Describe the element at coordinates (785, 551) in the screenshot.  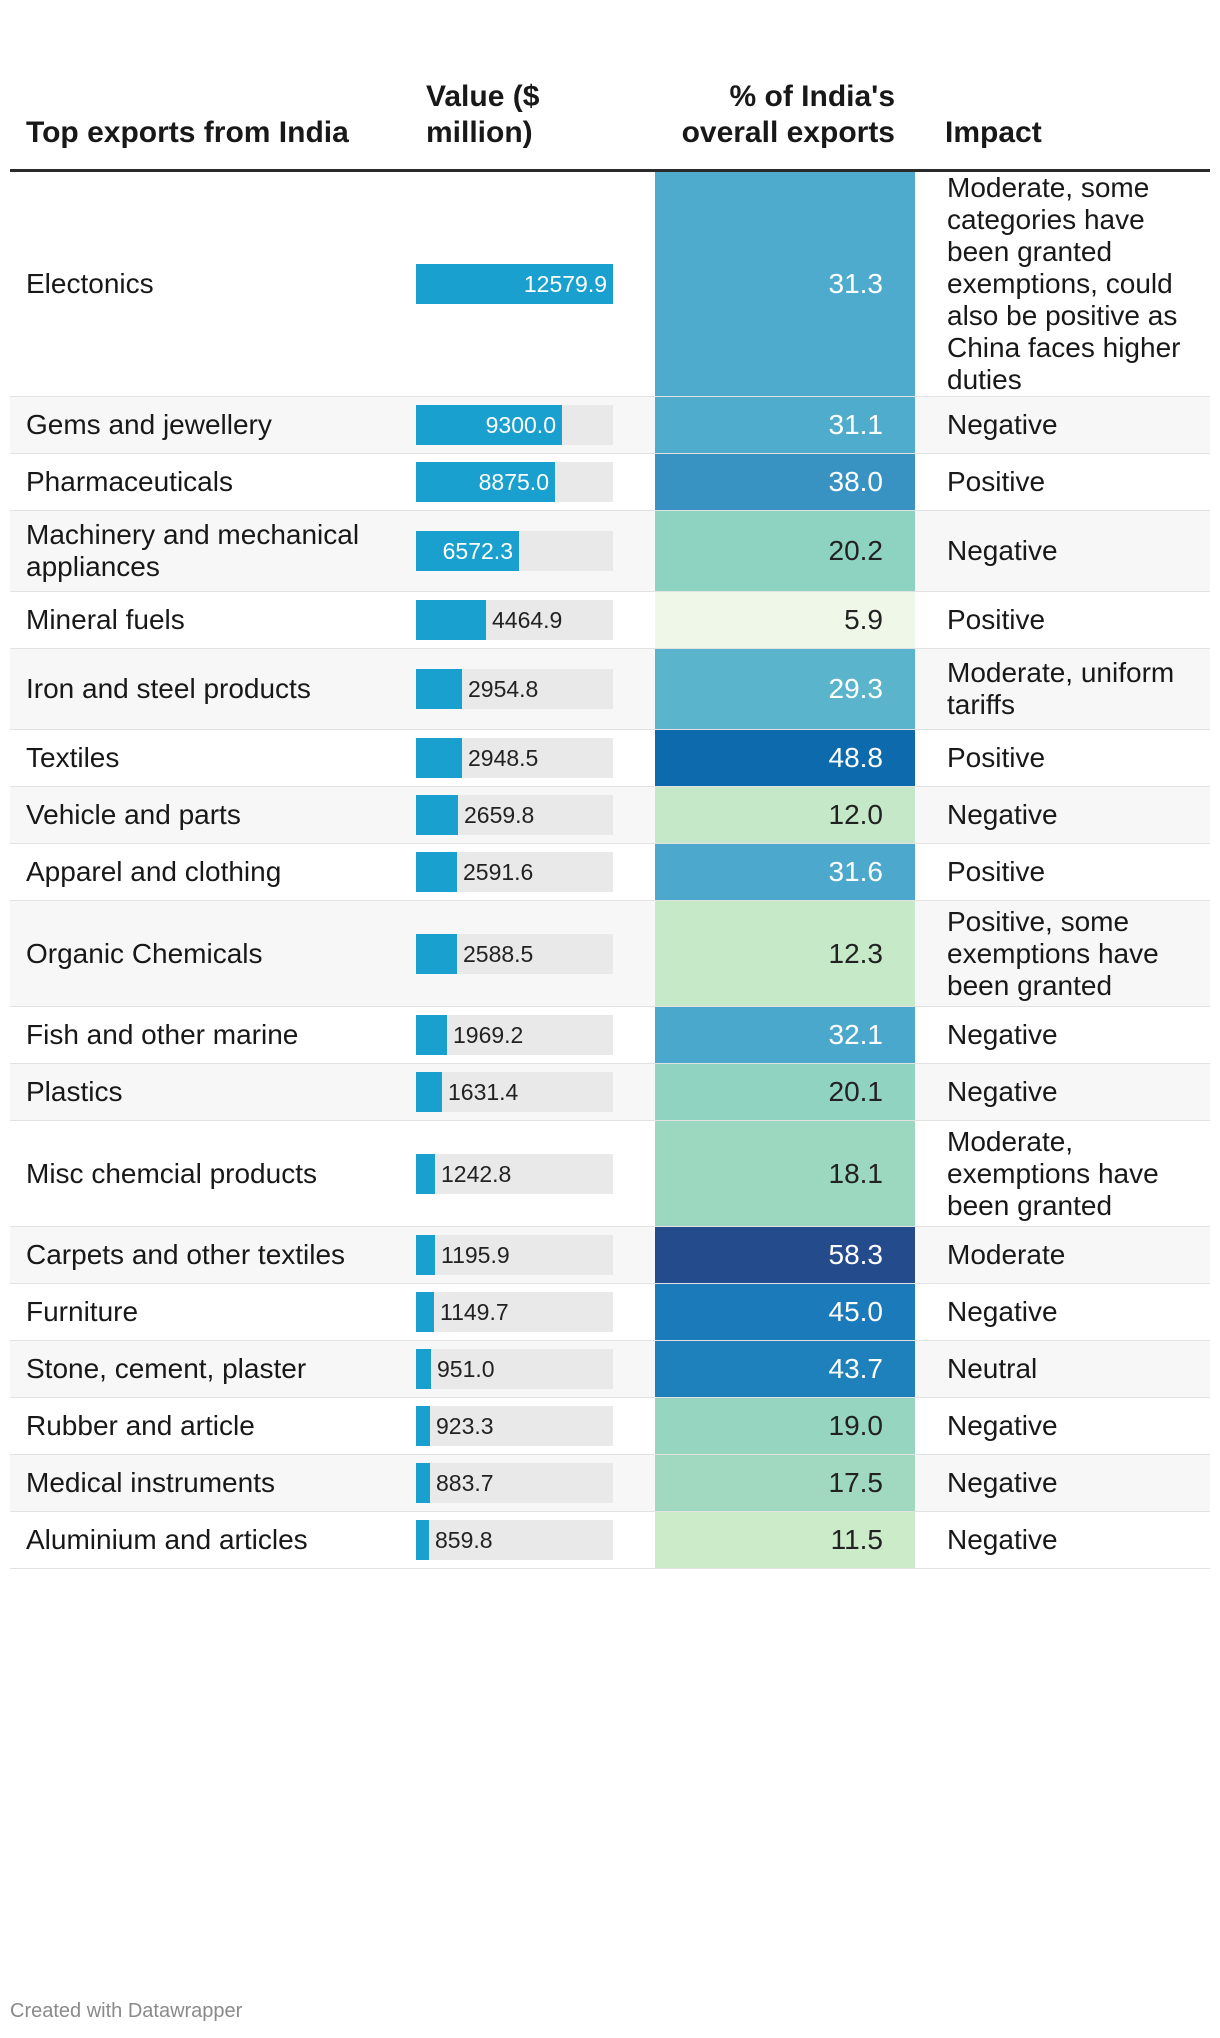
I see `percent-cell: 20.2` at that location.